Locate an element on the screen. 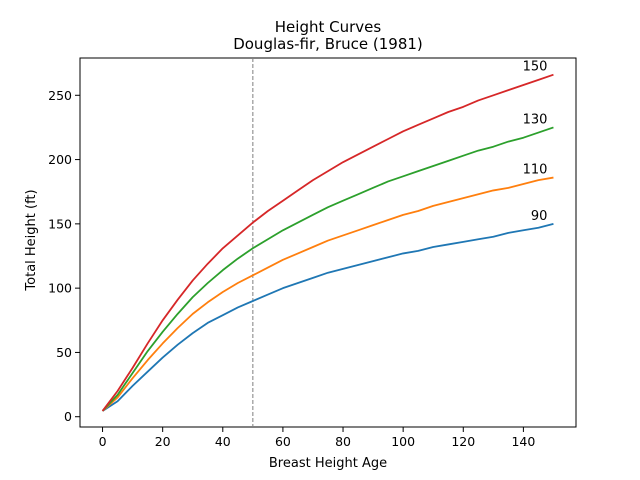  y-tick-label: 100 is located at coordinates (60, 288).